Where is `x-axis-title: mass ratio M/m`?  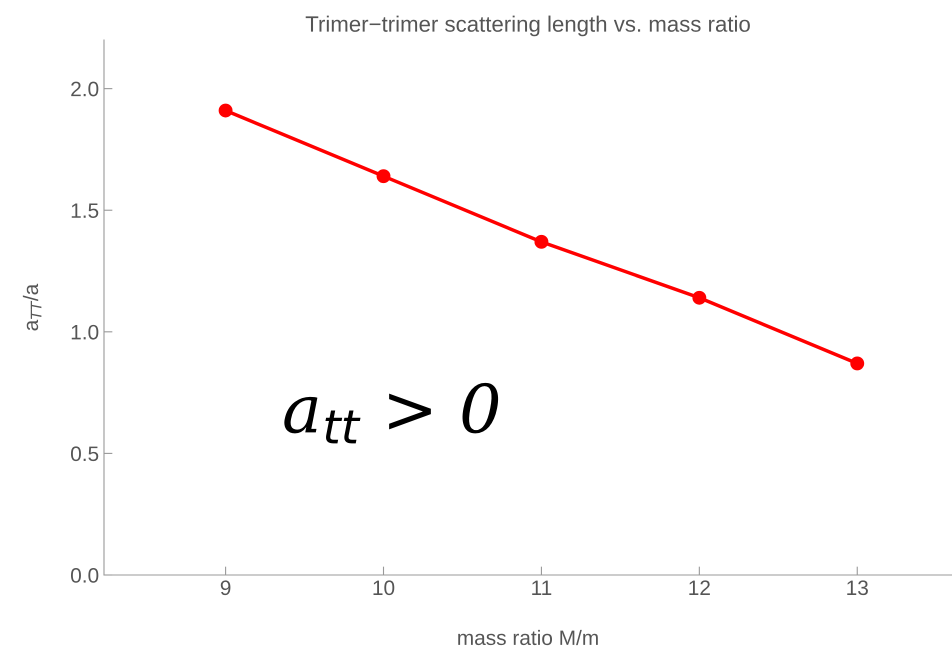 x-axis-title: mass ratio M/m is located at coordinates (528, 638).